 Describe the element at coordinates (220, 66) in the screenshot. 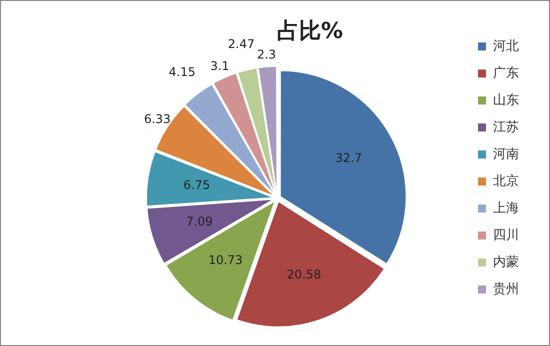

I see `data-label: 3.1` at that location.